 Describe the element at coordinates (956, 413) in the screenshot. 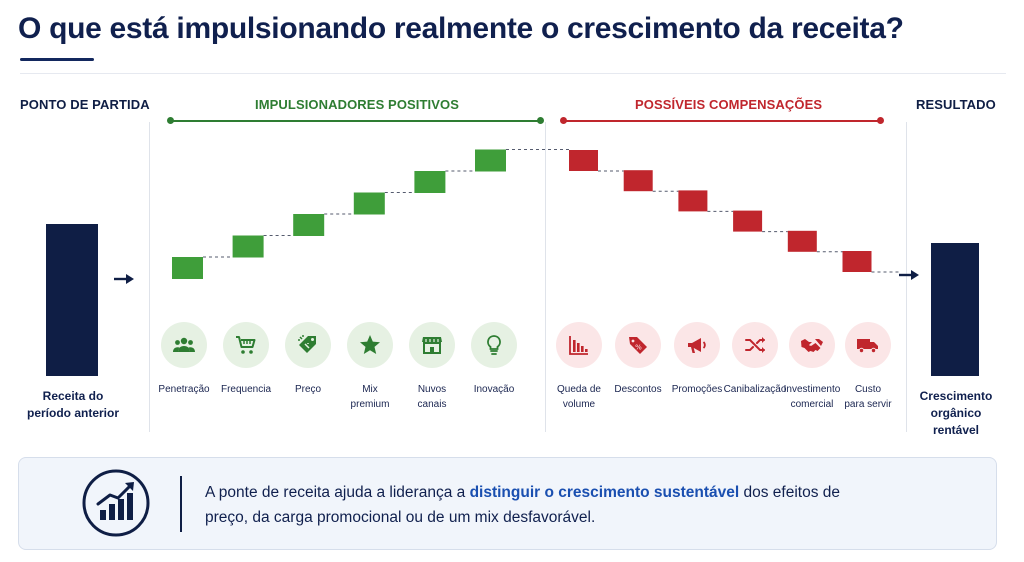

I see `end-bar-label: Crescimento orgânico rentável` at that location.